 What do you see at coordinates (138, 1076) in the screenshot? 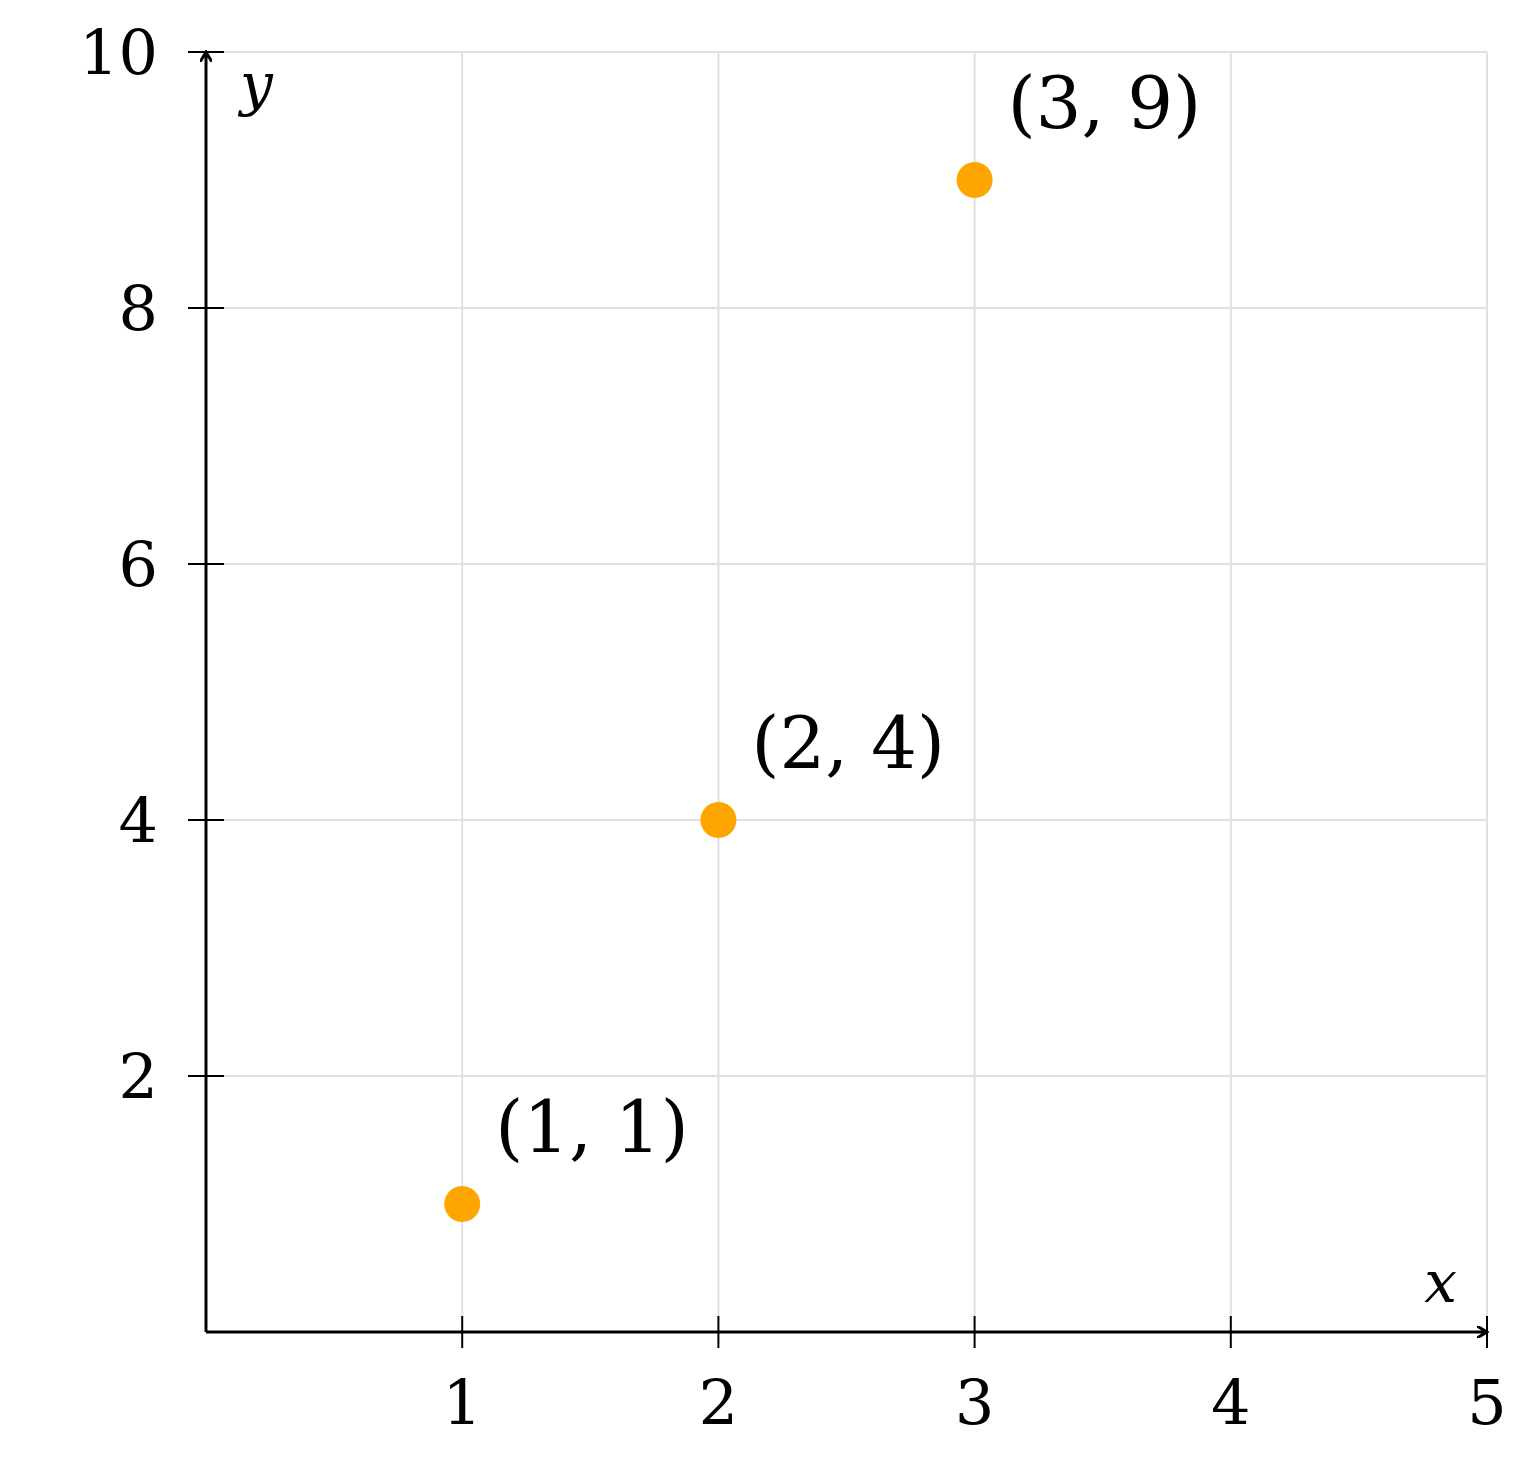
I see `y-tick-label: 2` at bounding box center [138, 1076].